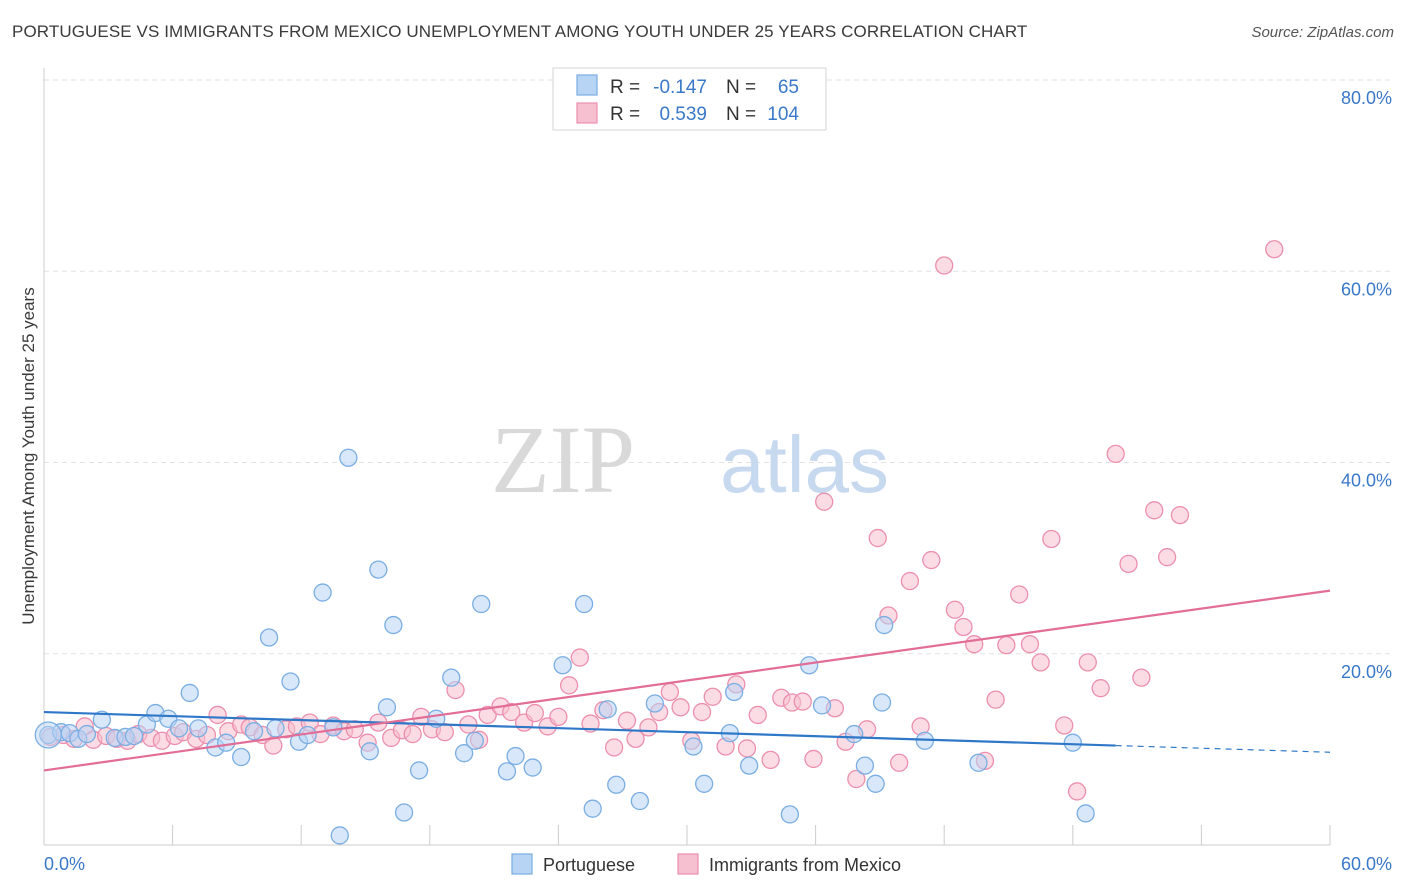 The height and width of the screenshot is (892, 1406). I want to click on y-tick-label: 40.0%, so click(1366, 481).